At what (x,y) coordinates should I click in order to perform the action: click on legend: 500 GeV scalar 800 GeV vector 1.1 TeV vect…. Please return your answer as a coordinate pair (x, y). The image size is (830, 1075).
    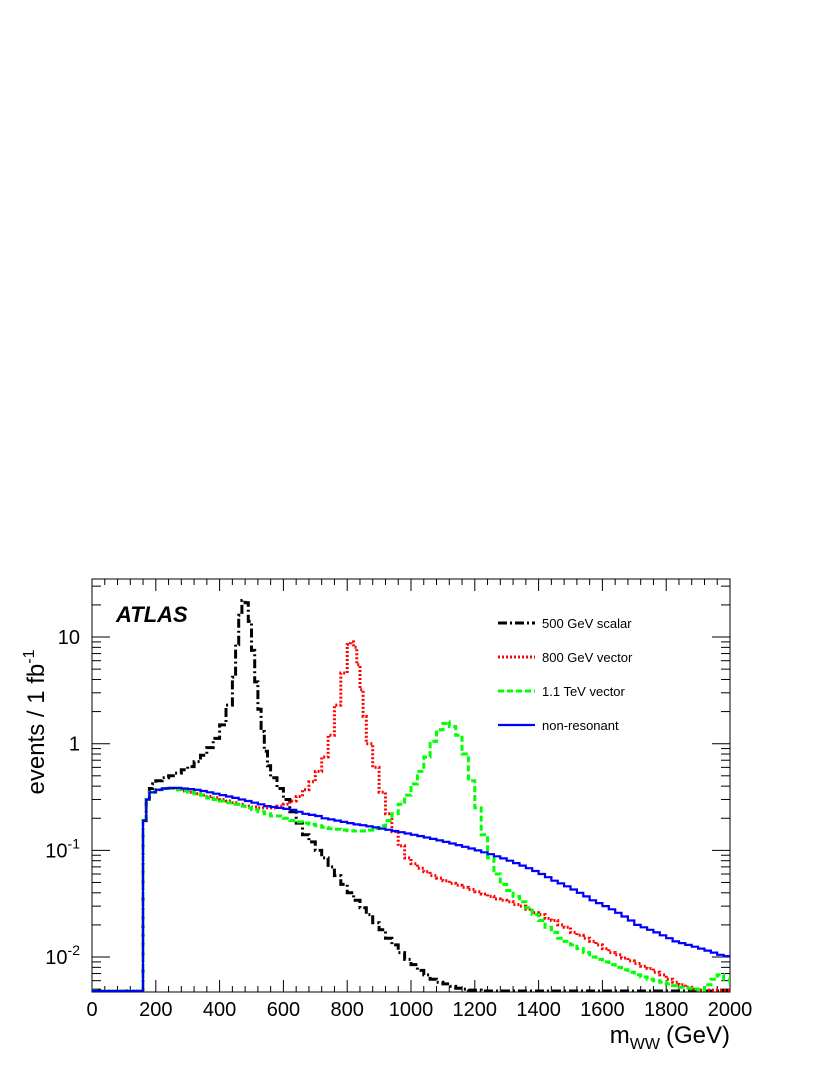
    Looking at the image, I should click on (565, 674).